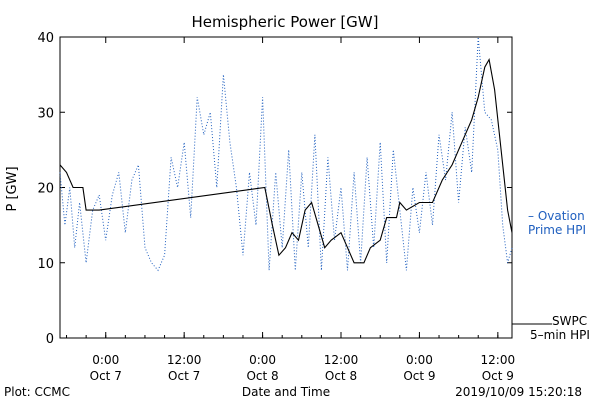 The width and height of the screenshot is (600, 400). What do you see at coordinates (285, 22) in the screenshot?
I see `chart-title: Hemispheric Power [GW]` at bounding box center [285, 22].